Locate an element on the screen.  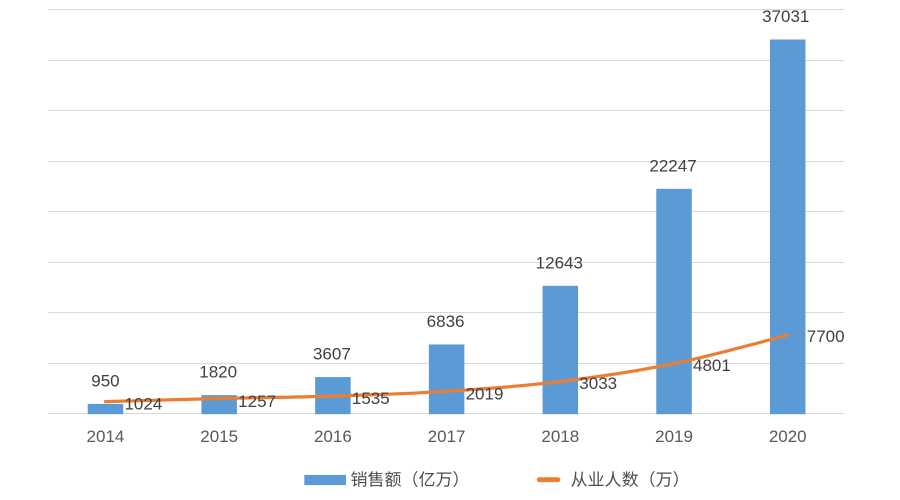
svg-text: 2016 is located at coordinates (333, 436).